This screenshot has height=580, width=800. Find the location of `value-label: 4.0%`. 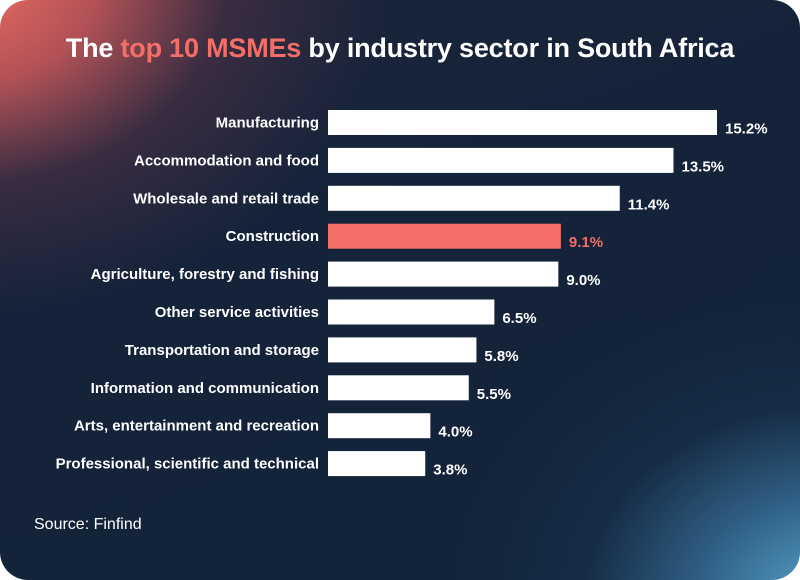

value-label: 4.0% is located at coordinates (455, 432).